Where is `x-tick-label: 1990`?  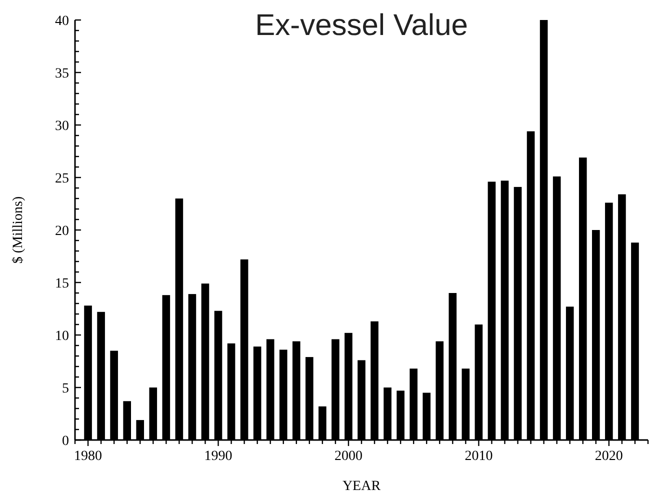 x-tick-label: 1990 is located at coordinates (218, 456).